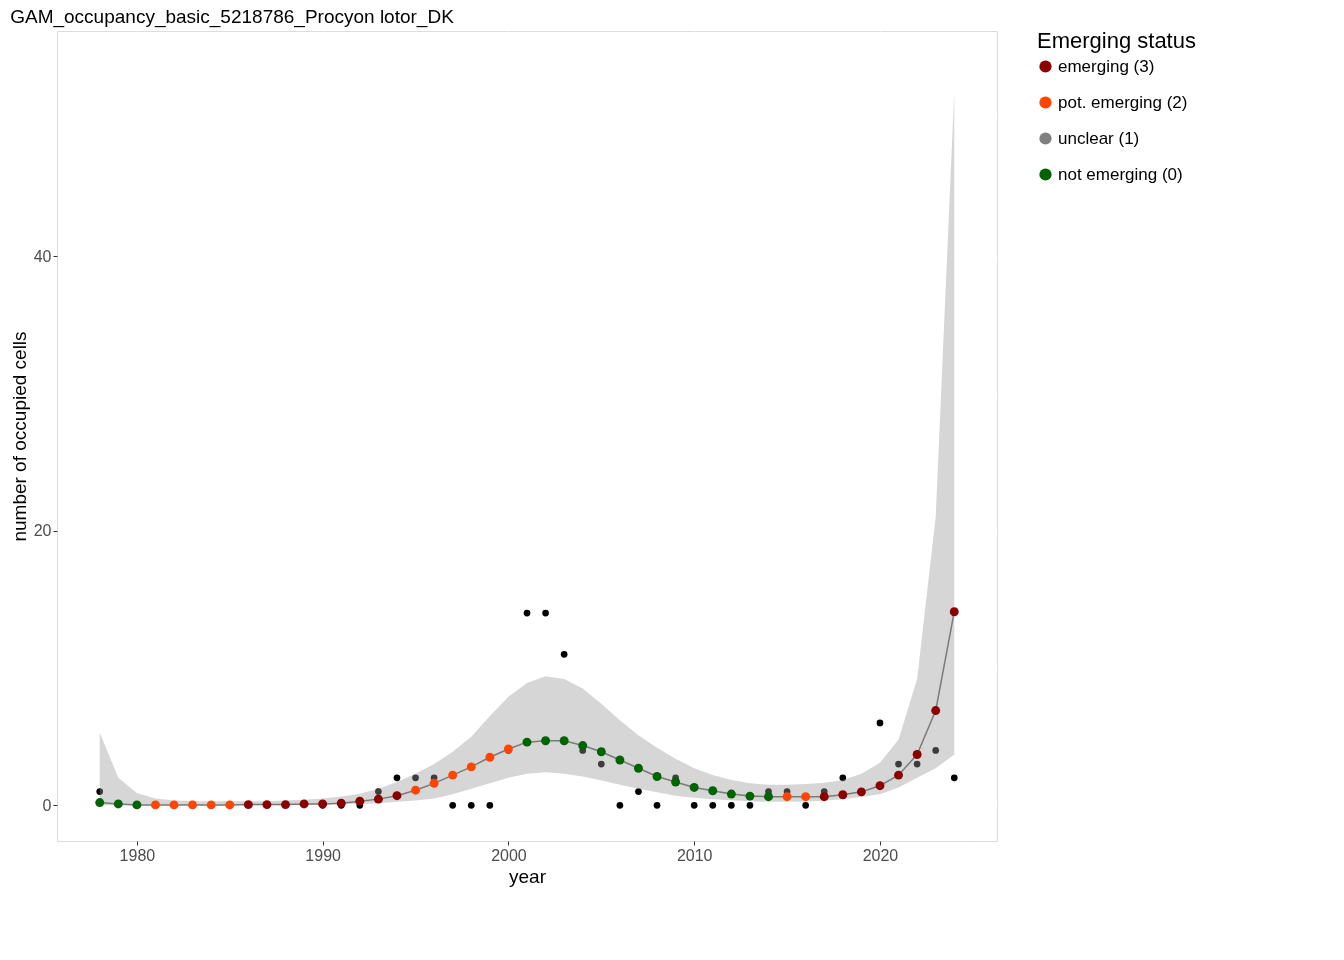 This screenshot has height=960, width=1344. I want to click on y-tick-label: 20, so click(42, 531).